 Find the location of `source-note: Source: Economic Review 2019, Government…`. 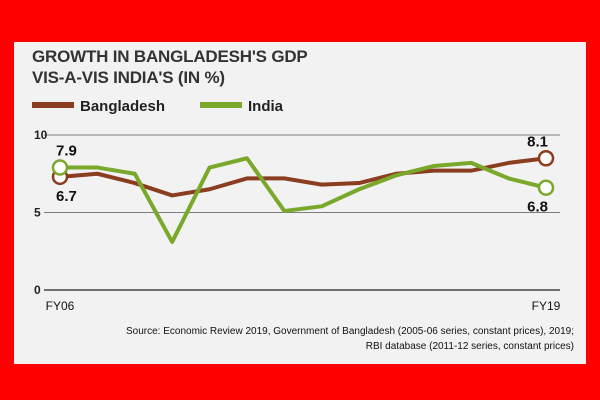

source-note: Source: Economic Review 2019, Government… is located at coordinates (334, 339).